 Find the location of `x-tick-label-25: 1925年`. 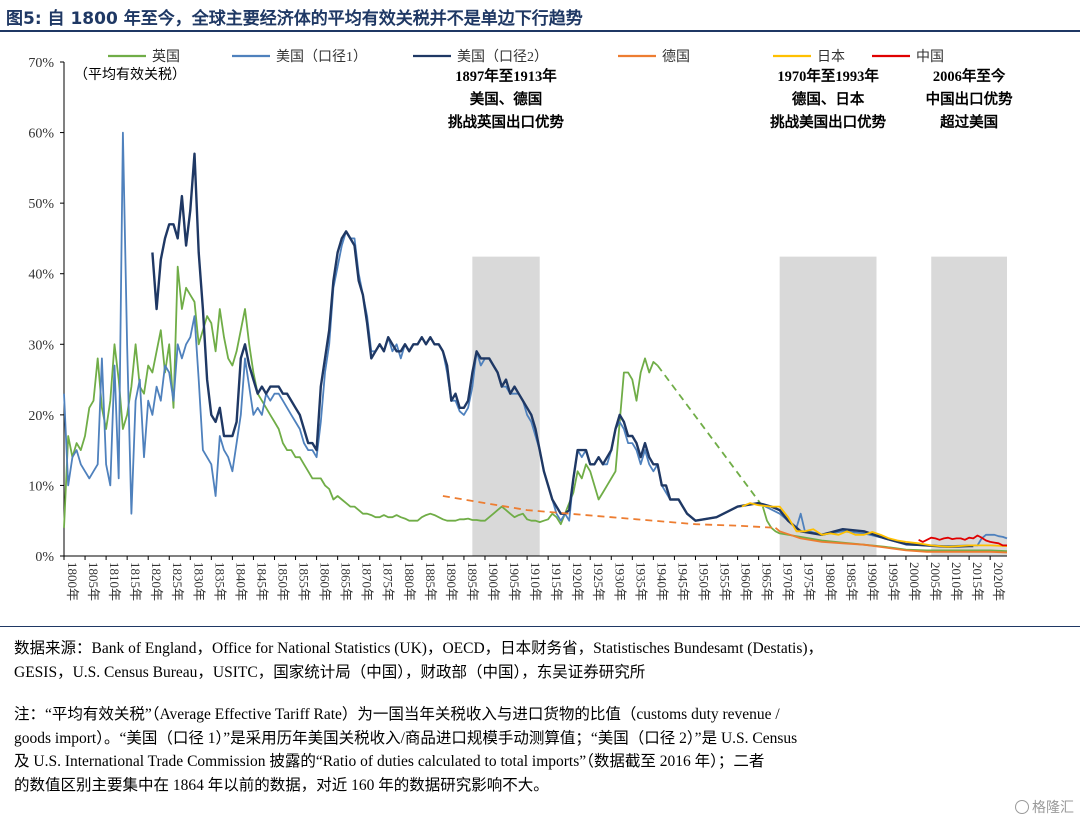

x-tick-label-25: 1925年 is located at coordinates (598, 581).